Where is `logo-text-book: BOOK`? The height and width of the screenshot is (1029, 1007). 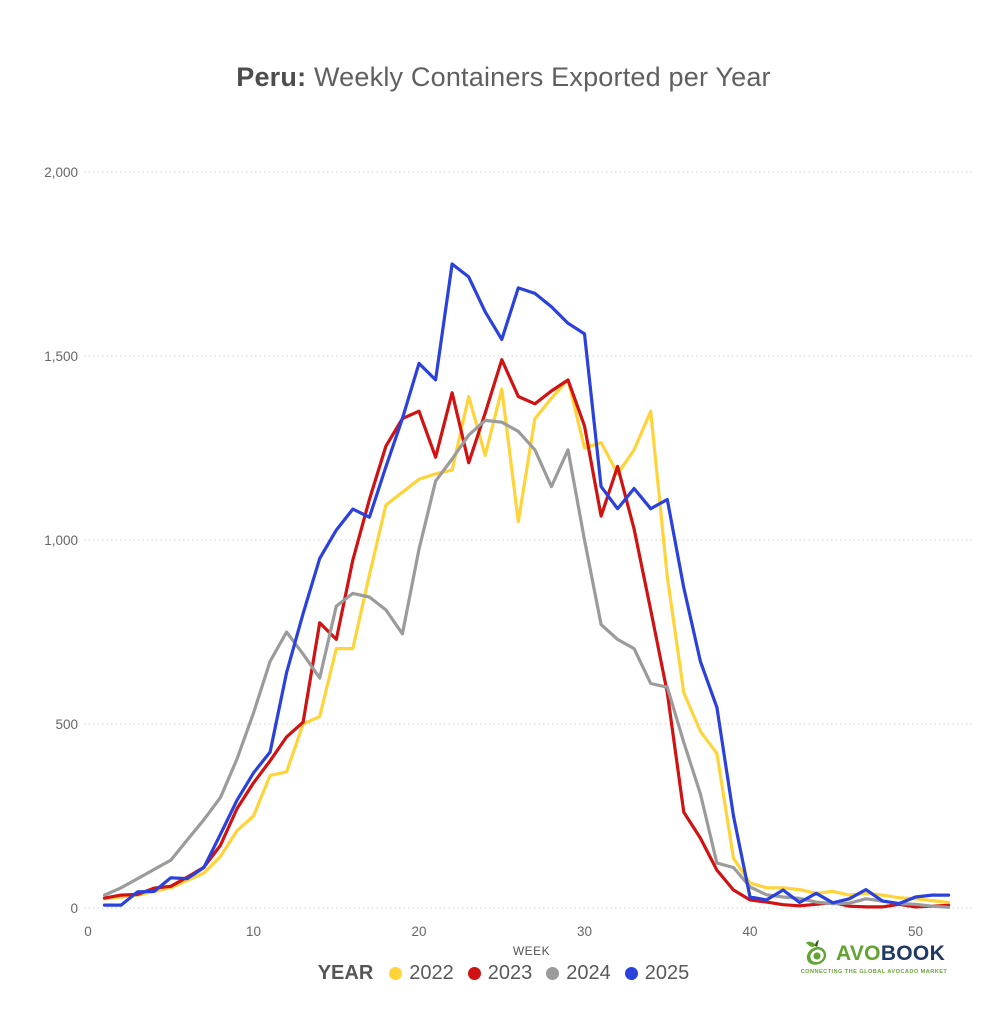
logo-text-book: BOOK is located at coordinates (913, 953).